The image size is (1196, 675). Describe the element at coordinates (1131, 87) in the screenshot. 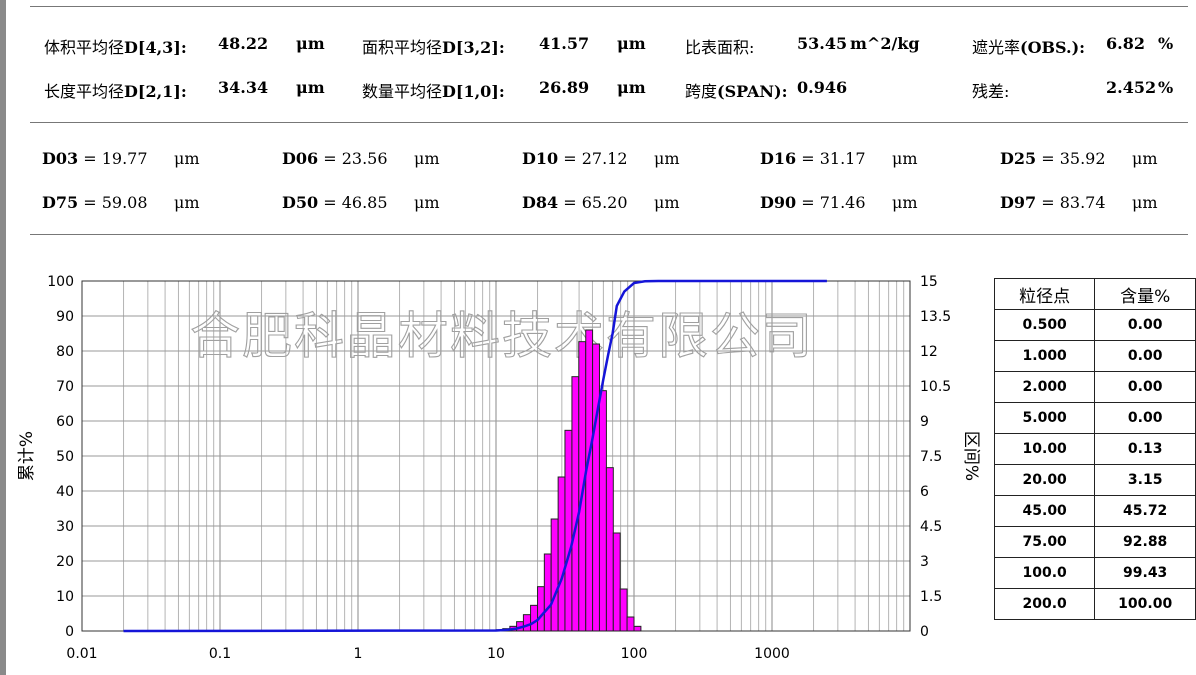

I see `summary-value: 2.452` at that location.